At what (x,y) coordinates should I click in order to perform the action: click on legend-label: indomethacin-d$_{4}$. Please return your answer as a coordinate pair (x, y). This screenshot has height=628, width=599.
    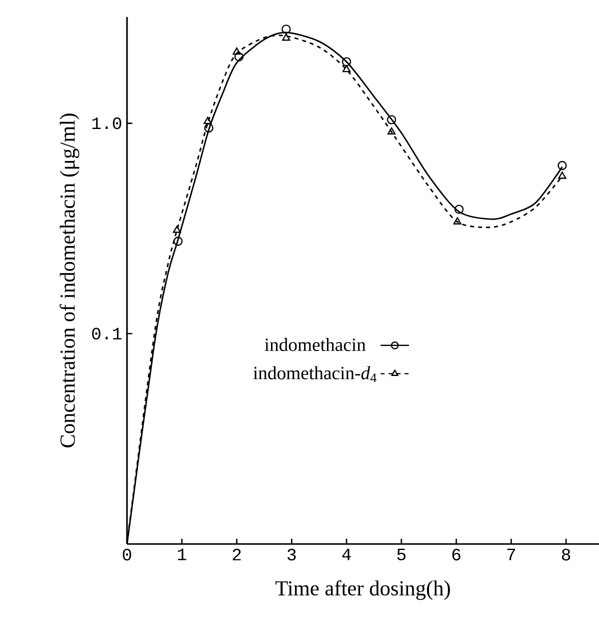
    Looking at the image, I should click on (314, 374).